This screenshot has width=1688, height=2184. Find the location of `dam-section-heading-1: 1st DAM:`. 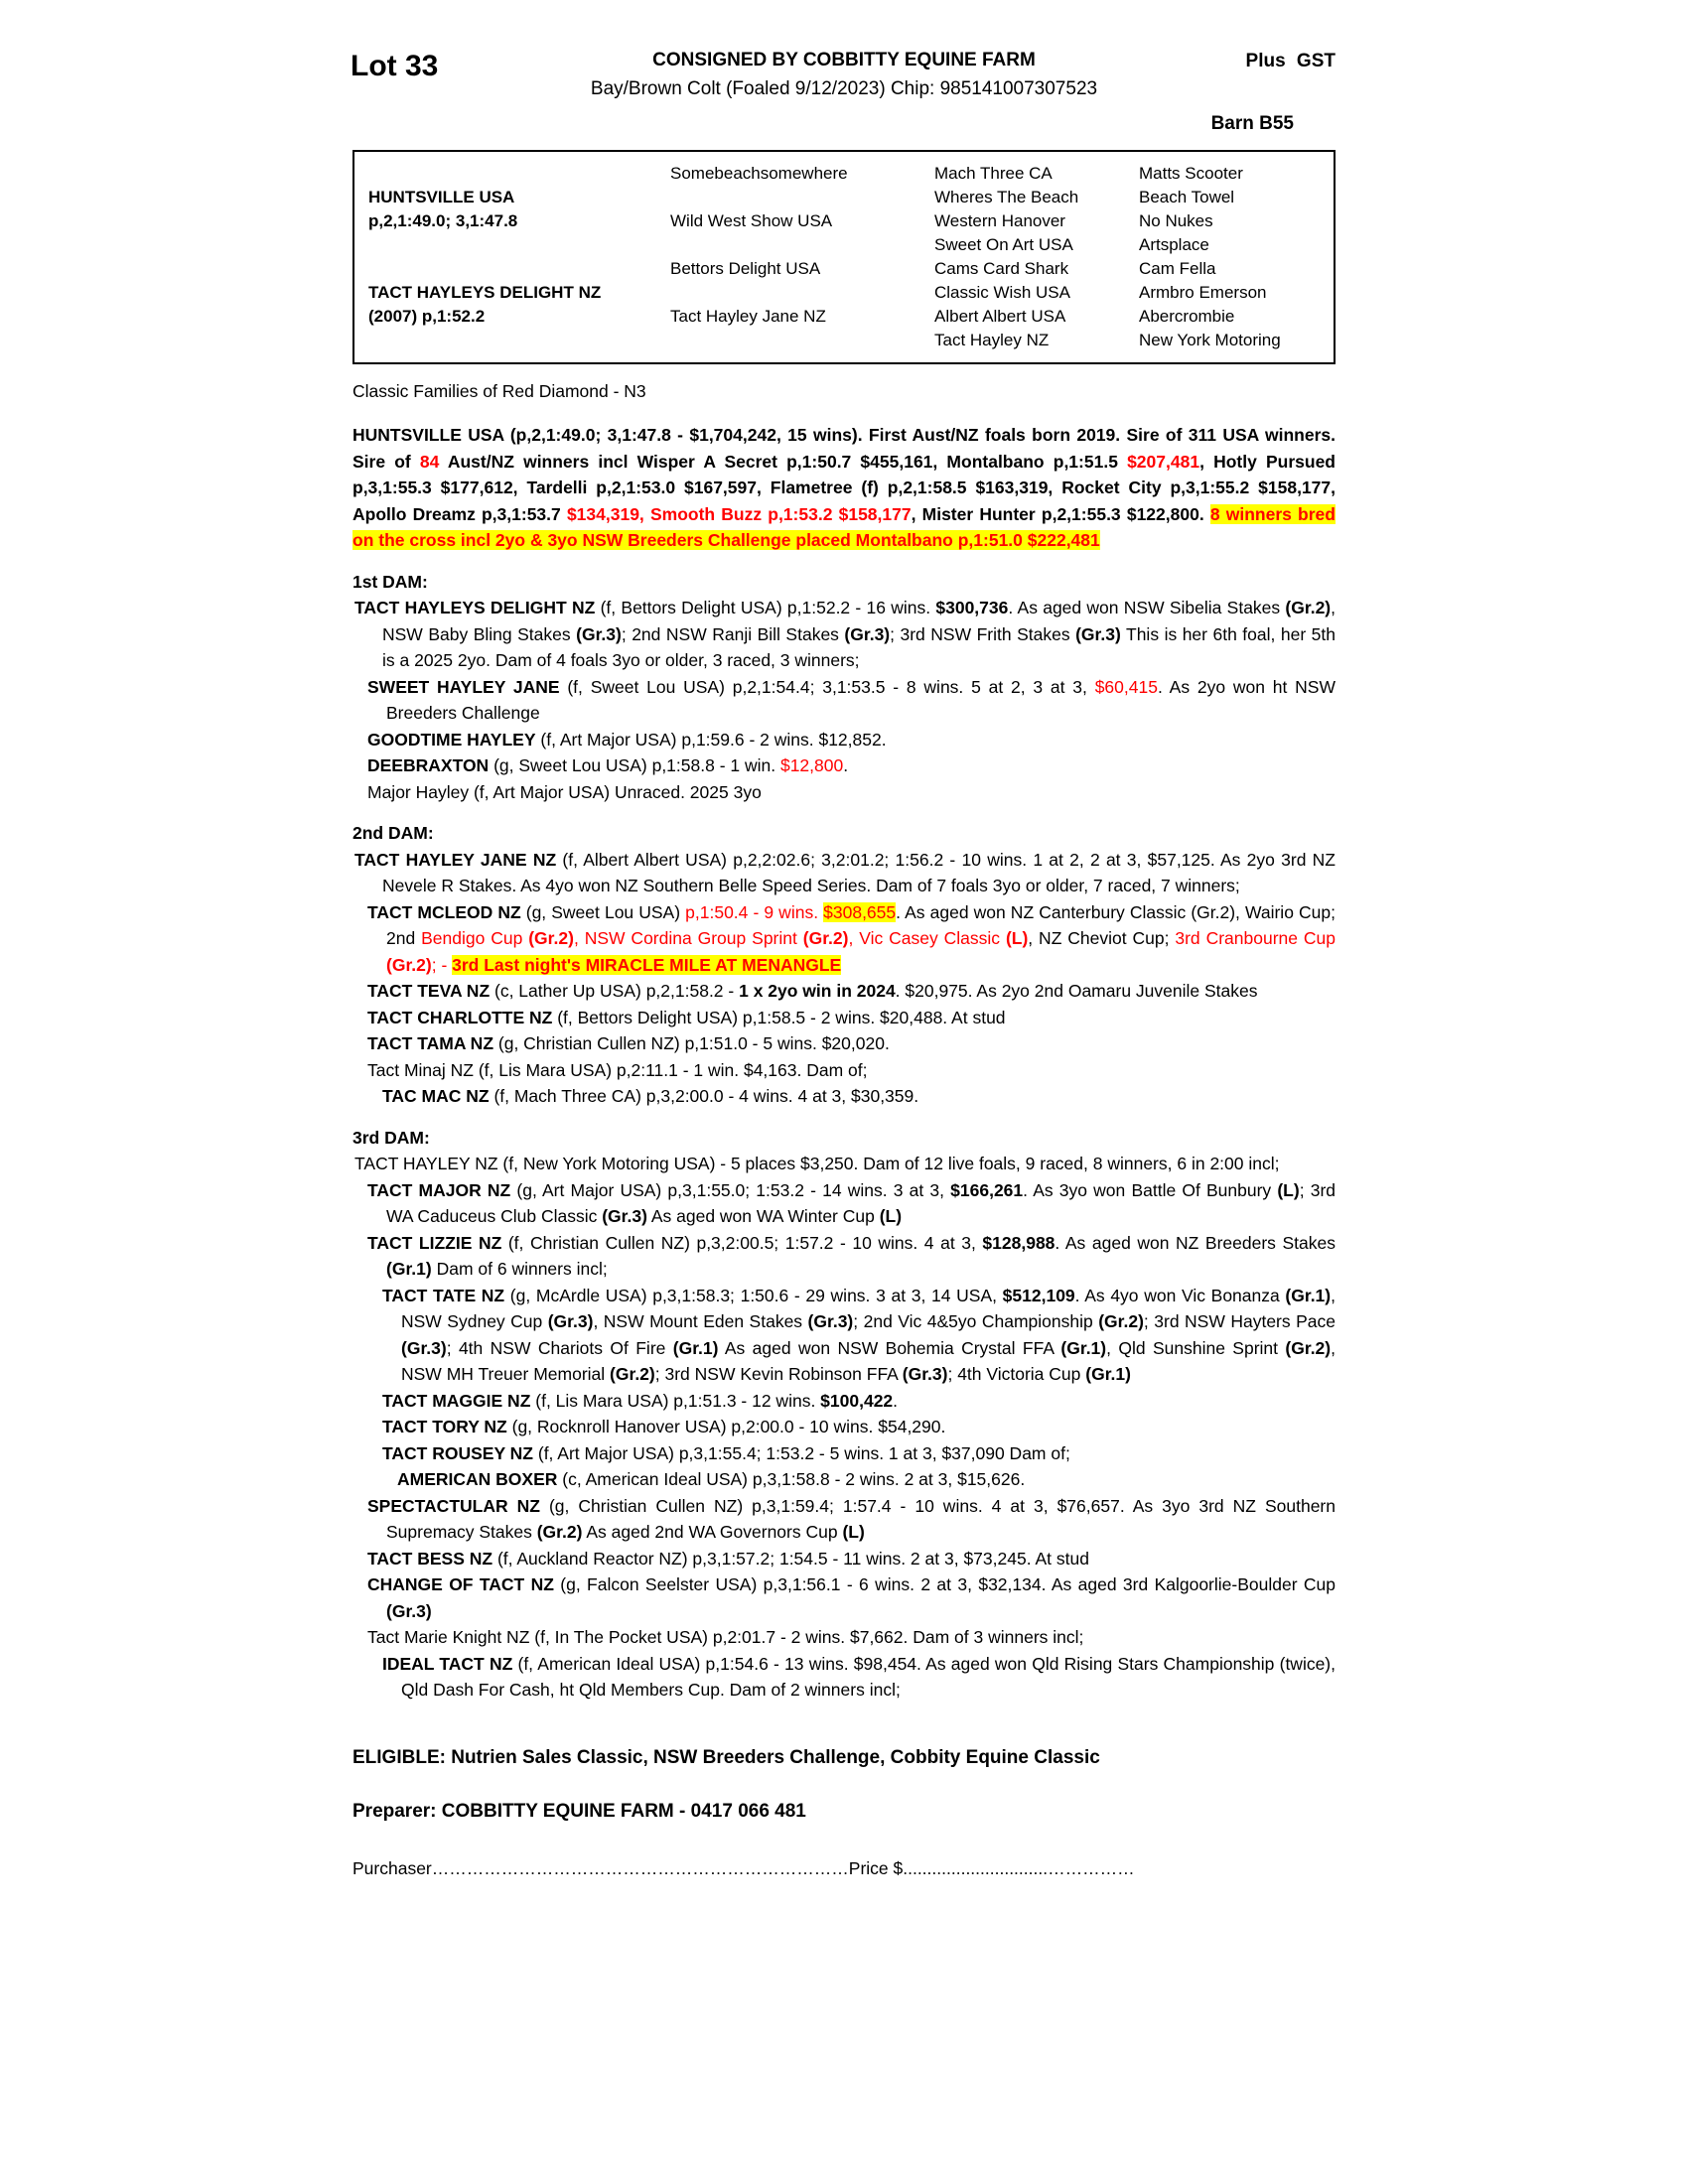

dam-section-heading-1: 1st DAM: is located at coordinates (390, 581).